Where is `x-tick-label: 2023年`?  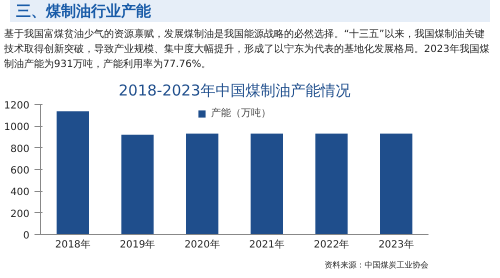
x-tick-label: 2023年 is located at coordinates (396, 244).